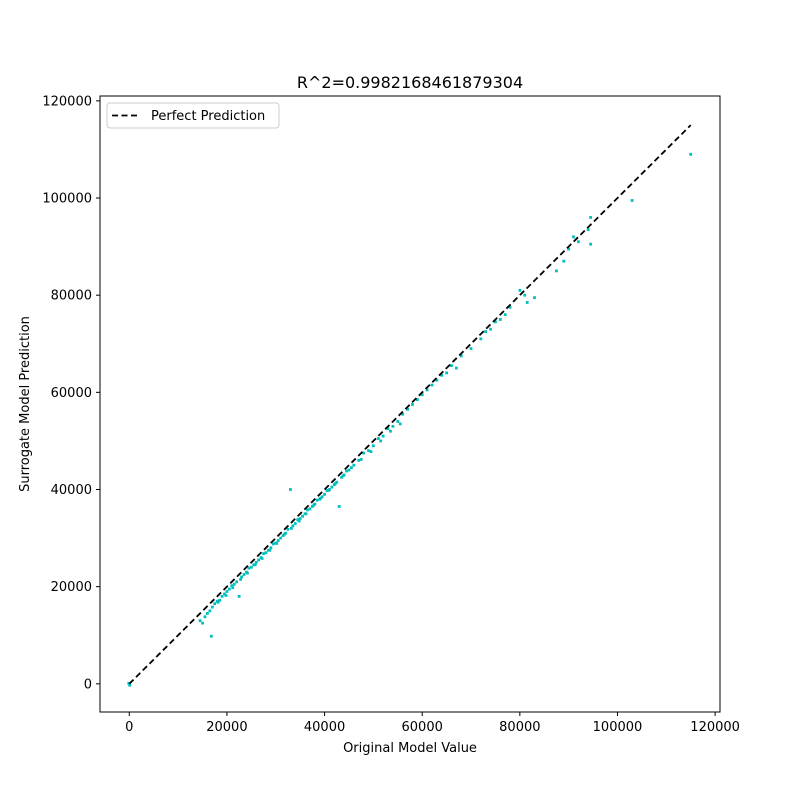 This screenshot has width=800, height=800. Describe the element at coordinates (71, 296) in the screenshot. I see `y-tick-label: 80000` at that location.